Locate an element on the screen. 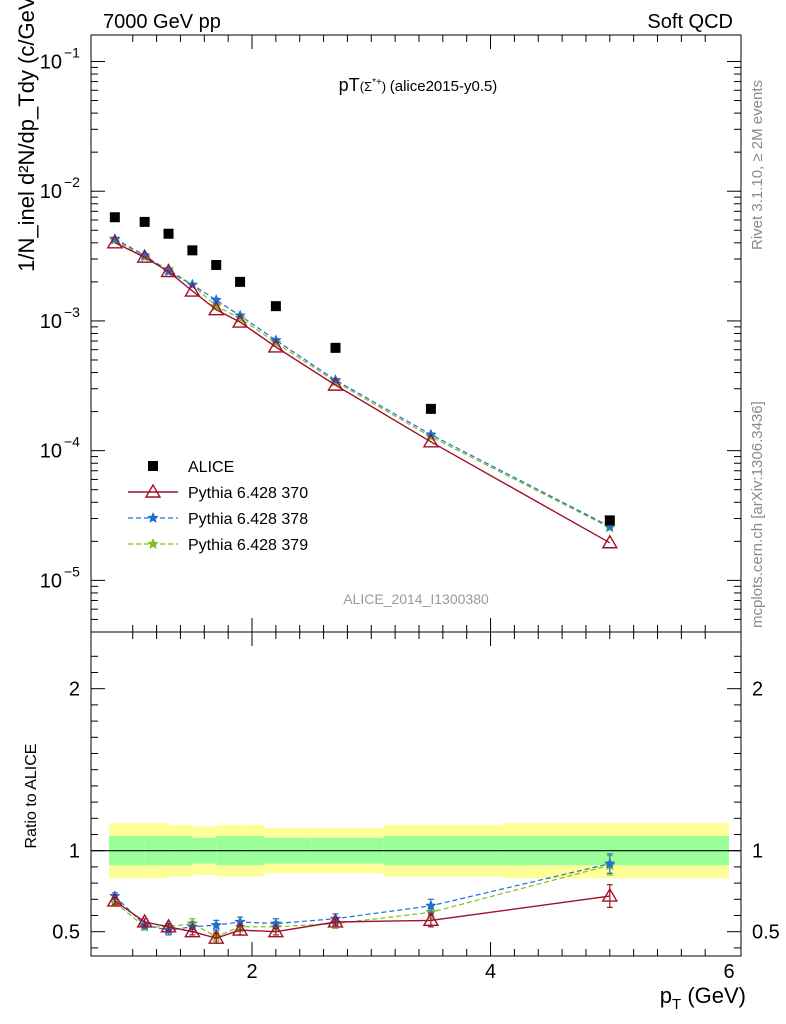  y-tick-label-exponent: −4 is located at coordinates (72, 442).